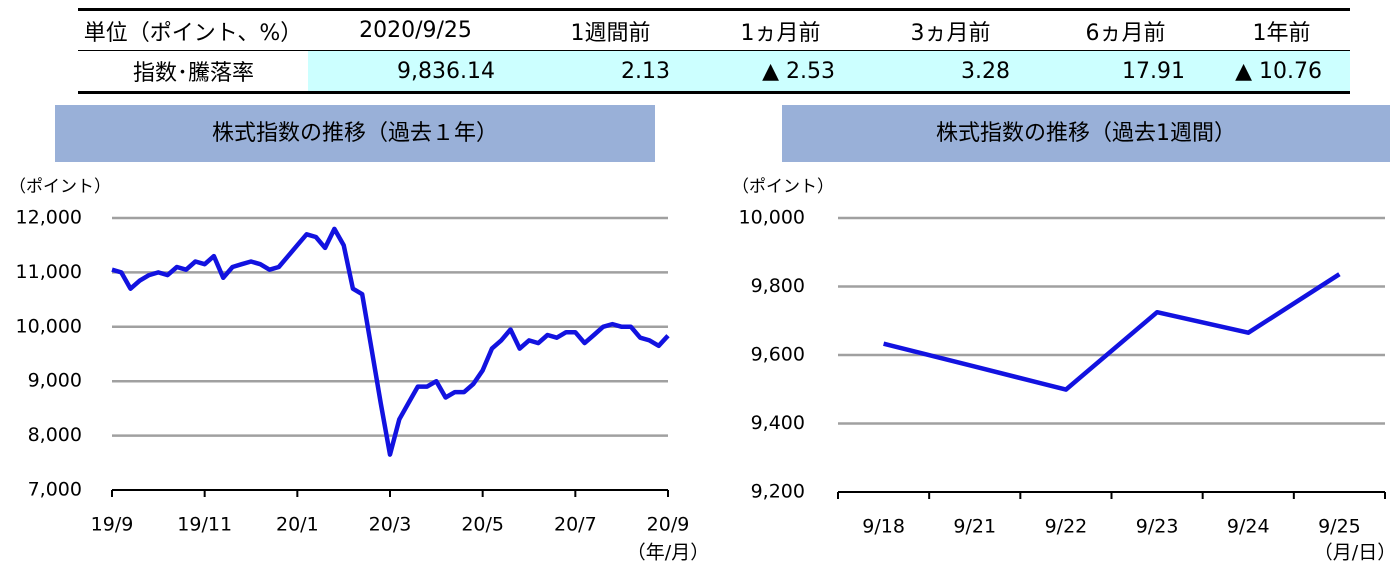 The width and height of the screenshot is (1398, 570). Describe the element at coordinates (204, 525) in the screenshot. I see `x-tick-label: 19/11` at that location.